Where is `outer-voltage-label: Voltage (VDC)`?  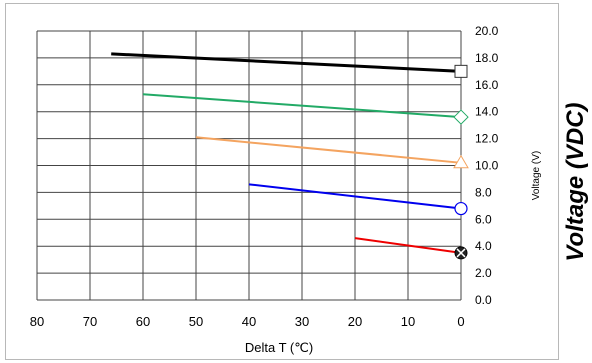
outer-voltage-label: Voltage (VDC) is located at coordinates (575, 181).